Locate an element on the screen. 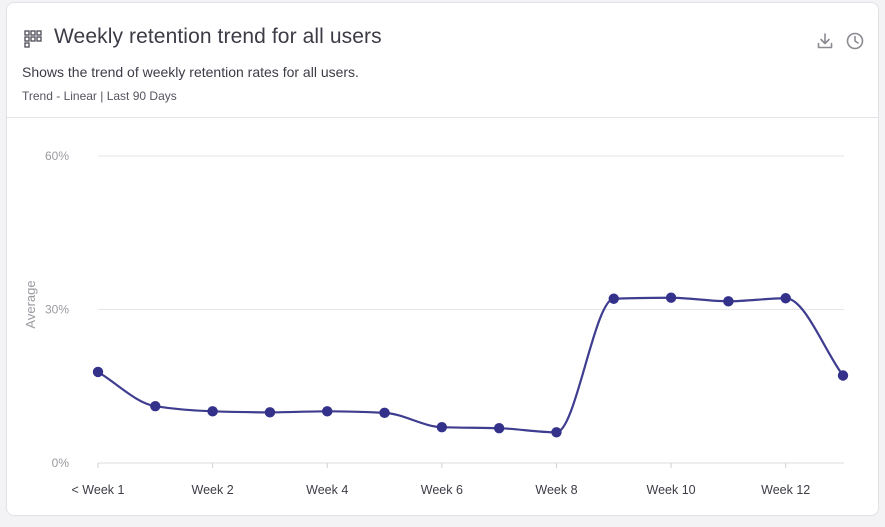  x-tick-label: Week 10 is located at coordinates (671, 490).